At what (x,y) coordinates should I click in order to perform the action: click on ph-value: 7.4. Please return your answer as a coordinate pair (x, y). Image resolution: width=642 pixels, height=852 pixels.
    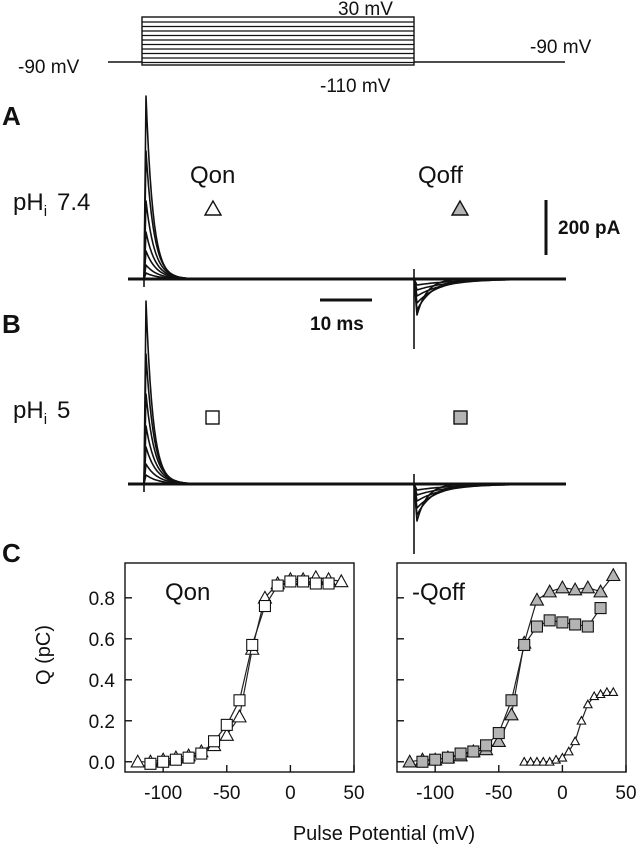
    Looking at the image, I should click on (73, 202).